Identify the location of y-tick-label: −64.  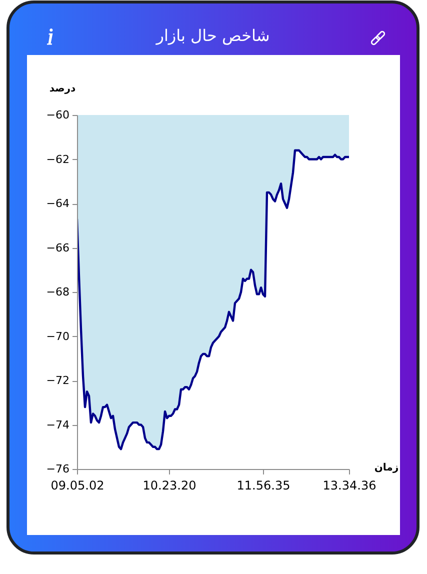
(58, 203).